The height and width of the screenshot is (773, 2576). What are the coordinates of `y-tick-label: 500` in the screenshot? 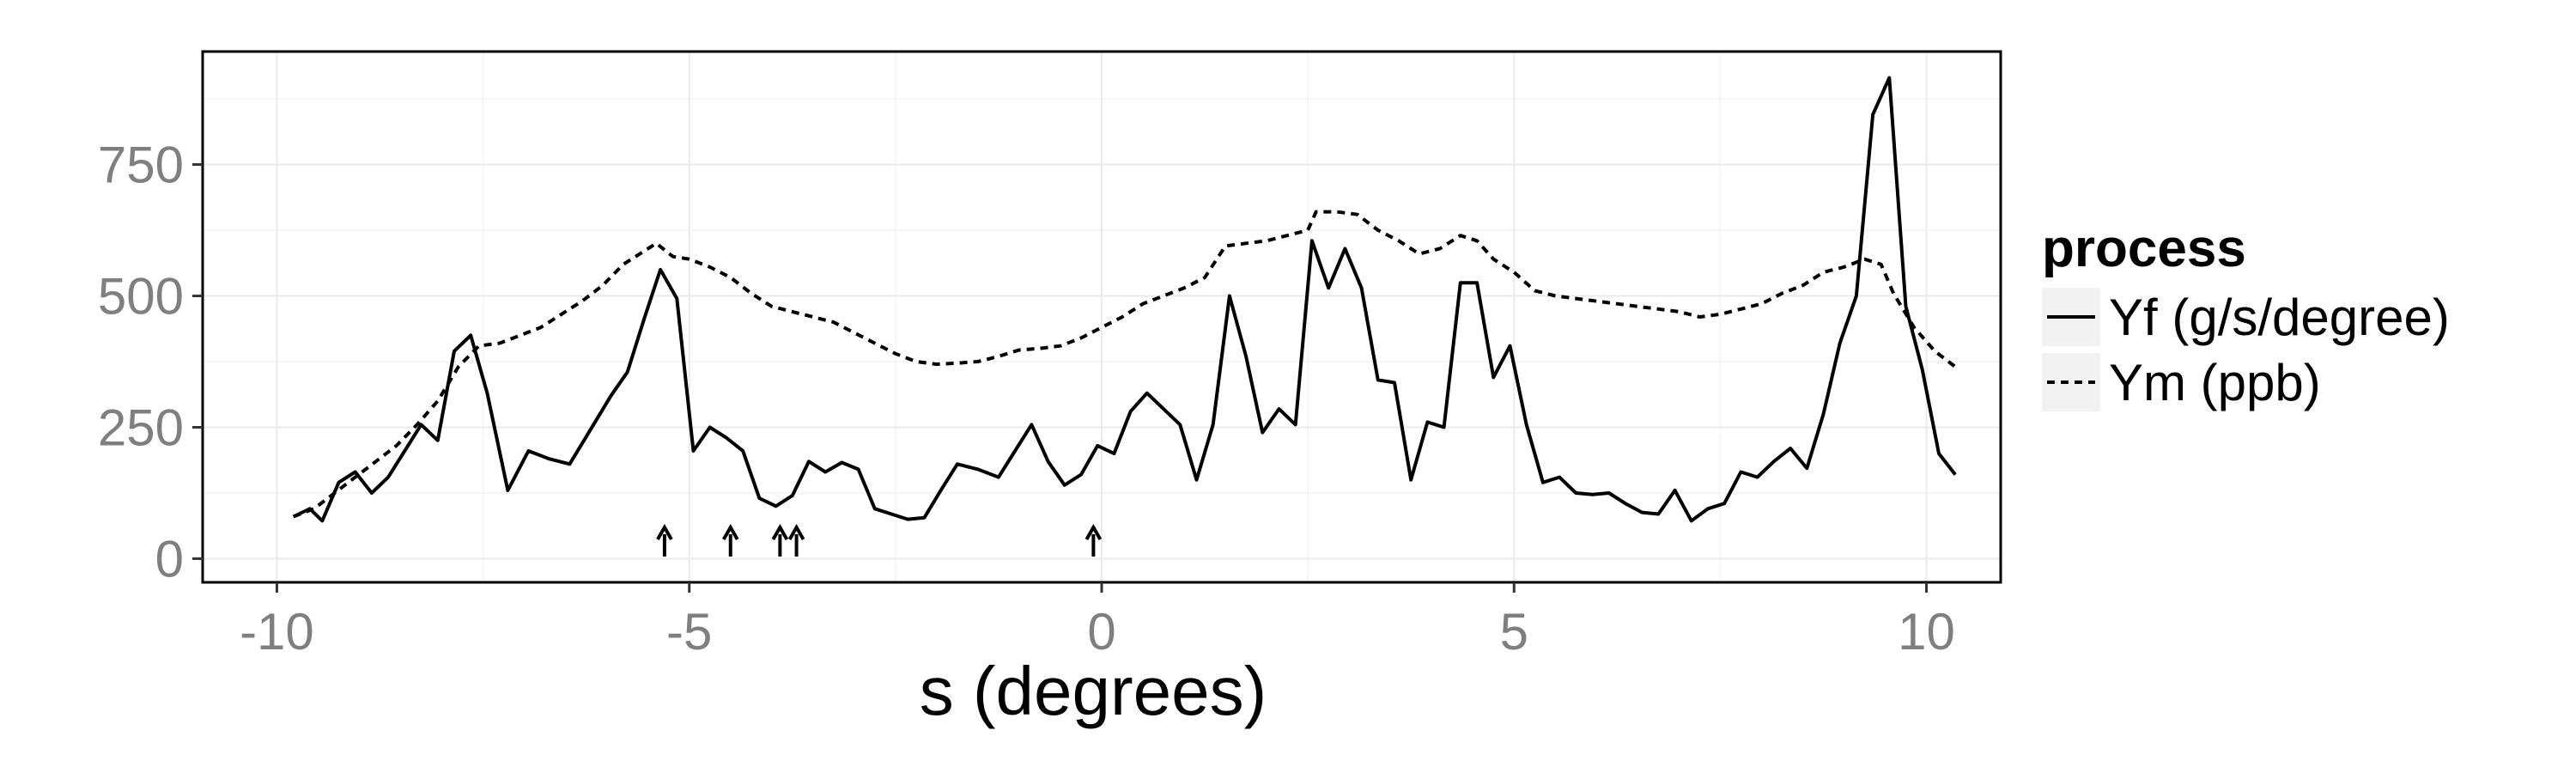 It's located at (141, 297).